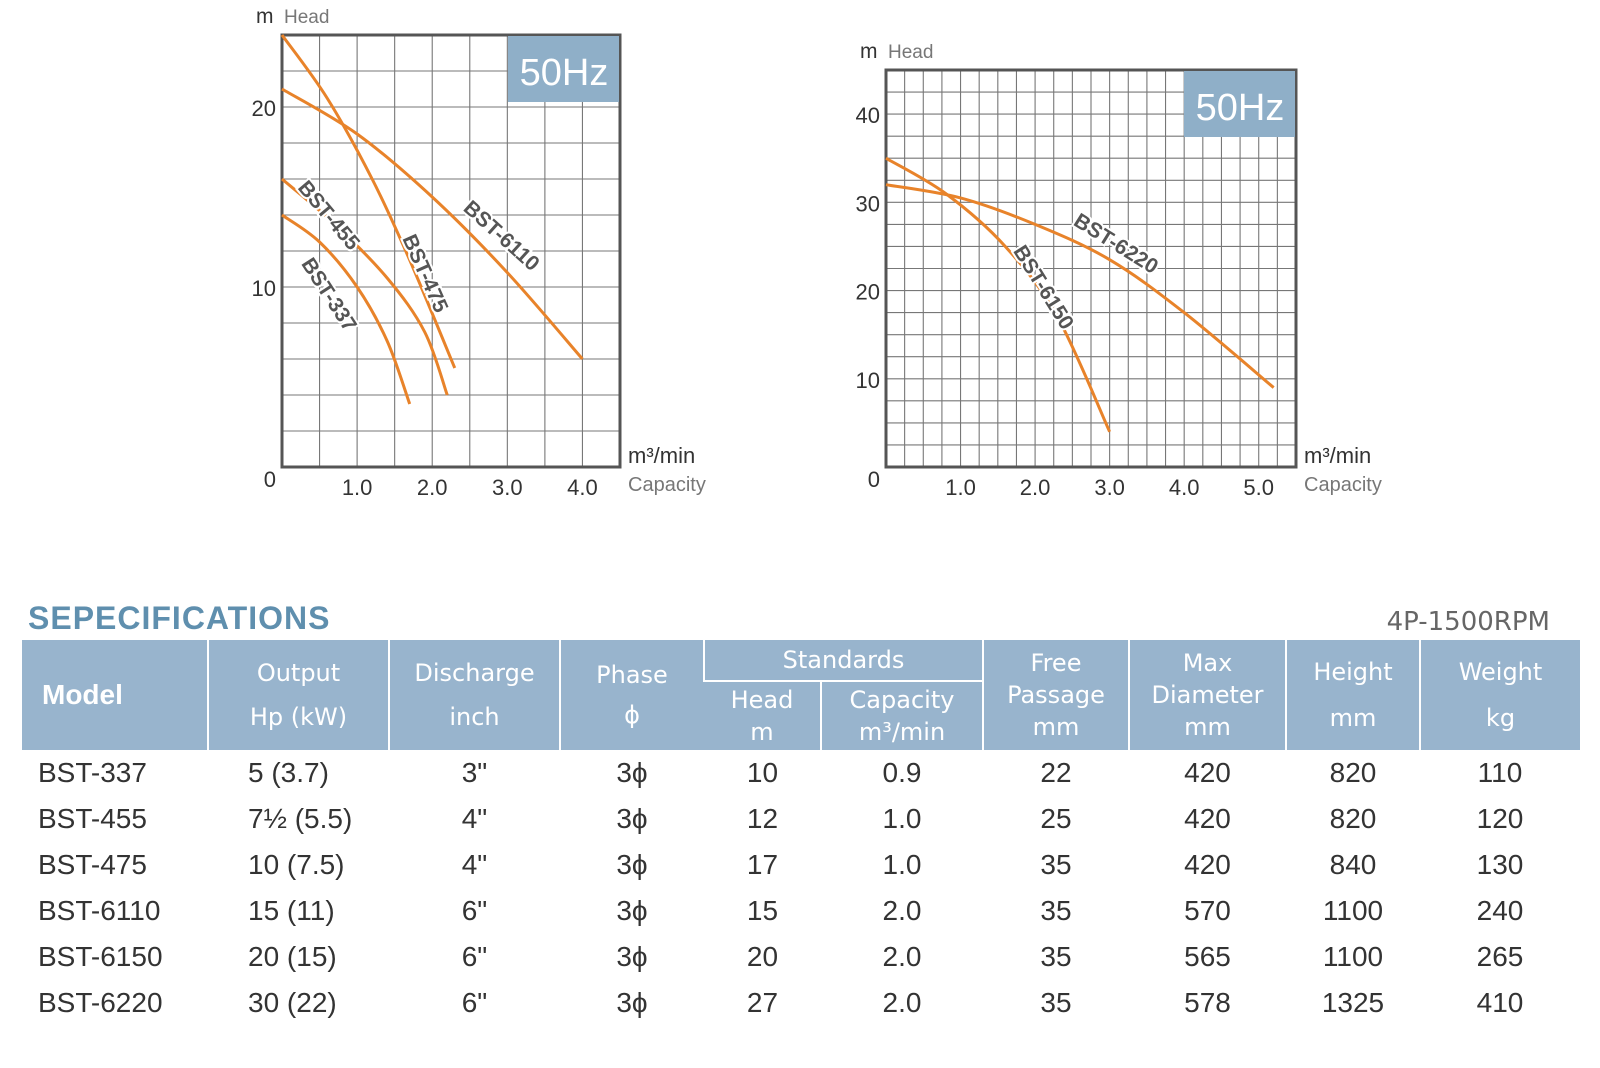 This screenshot has height=1068, width=1600. Describe the element at coordinates (99, 910) in the screenshot. I see `cell-model: BST-6110` at that location.